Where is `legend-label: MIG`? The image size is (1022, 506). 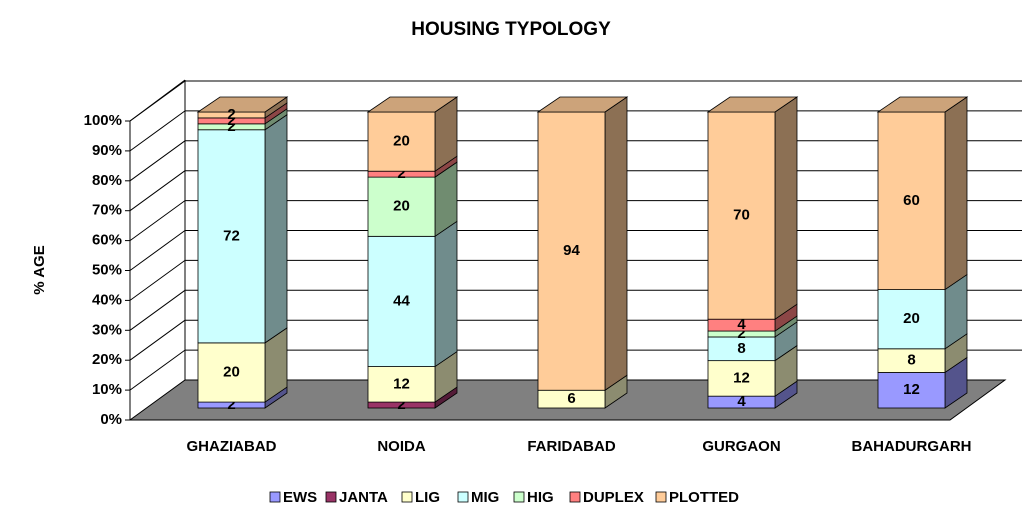
legend-label: MIG is located at coordinates (485, 497).